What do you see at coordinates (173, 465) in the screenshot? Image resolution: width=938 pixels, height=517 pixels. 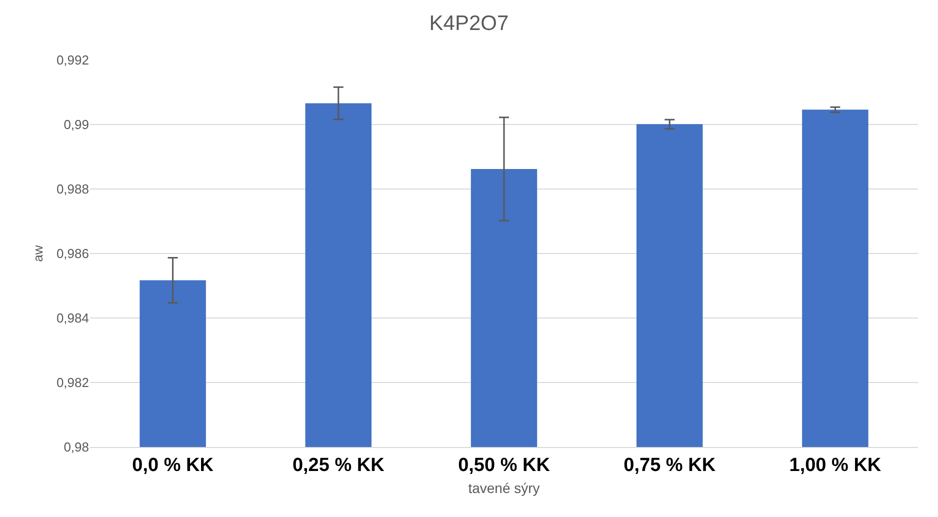 I see `x-tick-label: 0,0 % KK` at bounding box center [173, 465].